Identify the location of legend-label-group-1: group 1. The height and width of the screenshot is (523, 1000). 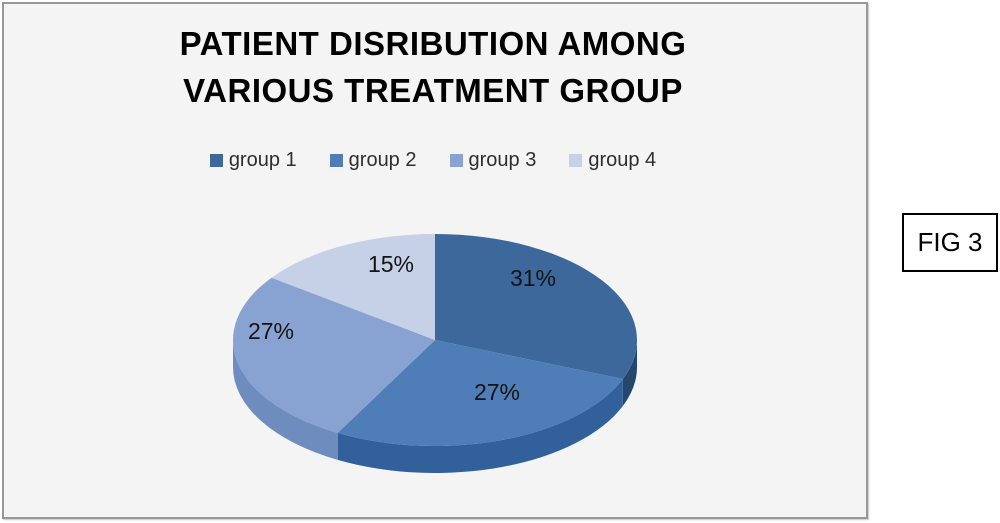
(262, 160).